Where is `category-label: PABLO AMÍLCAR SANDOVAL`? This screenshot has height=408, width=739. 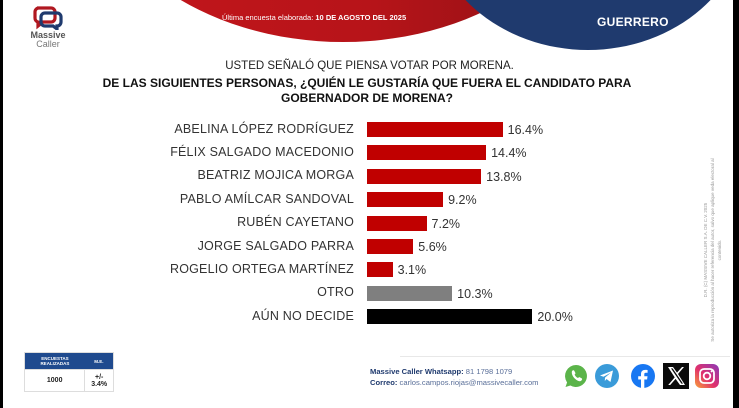
category-label: PABLO AMÍLCAR SANDOVAL is located at coordinates (266, 198).